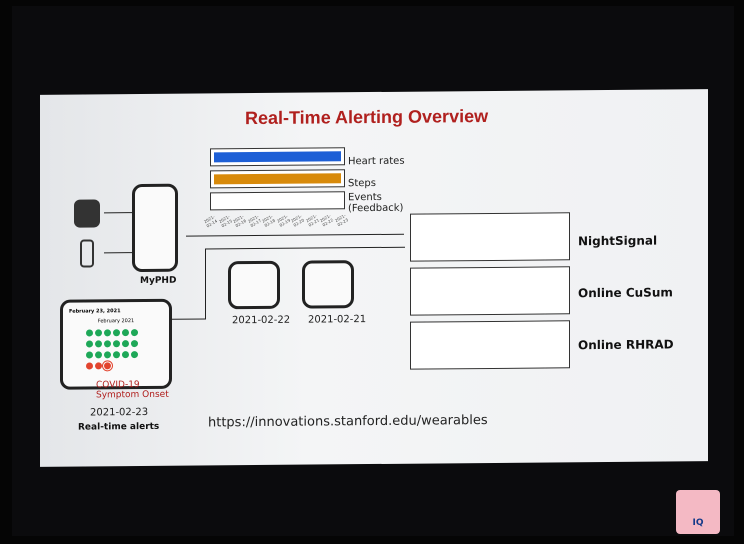 This screenshot has height=544, width=744. What do you see at coordinates (95, 311) in the screenshot?
I see `calendar-header: February 23, 2021` at bounding box center [95, 311].